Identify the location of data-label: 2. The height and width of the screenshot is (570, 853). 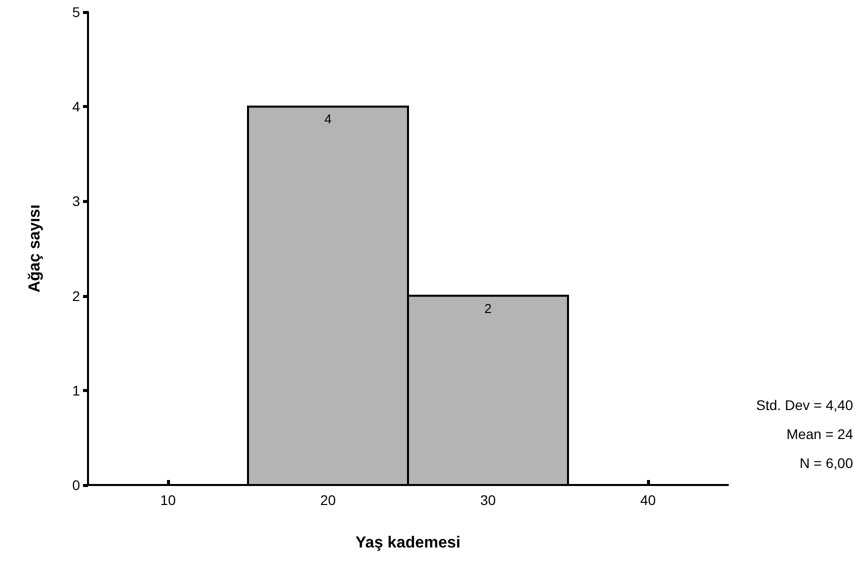
(488, 308).